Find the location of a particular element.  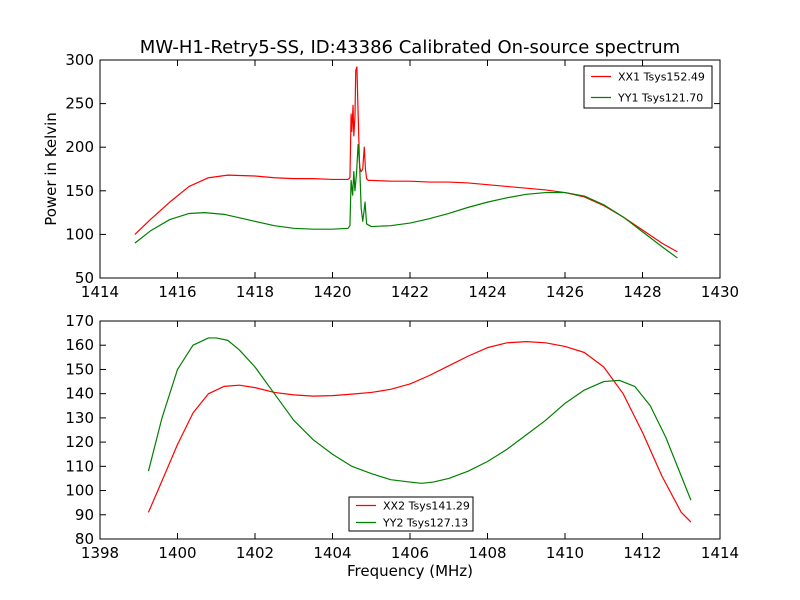

legend: XX2 Tsys141.29 YY2 Tsys127.13 is located at coordinates (411, 514).